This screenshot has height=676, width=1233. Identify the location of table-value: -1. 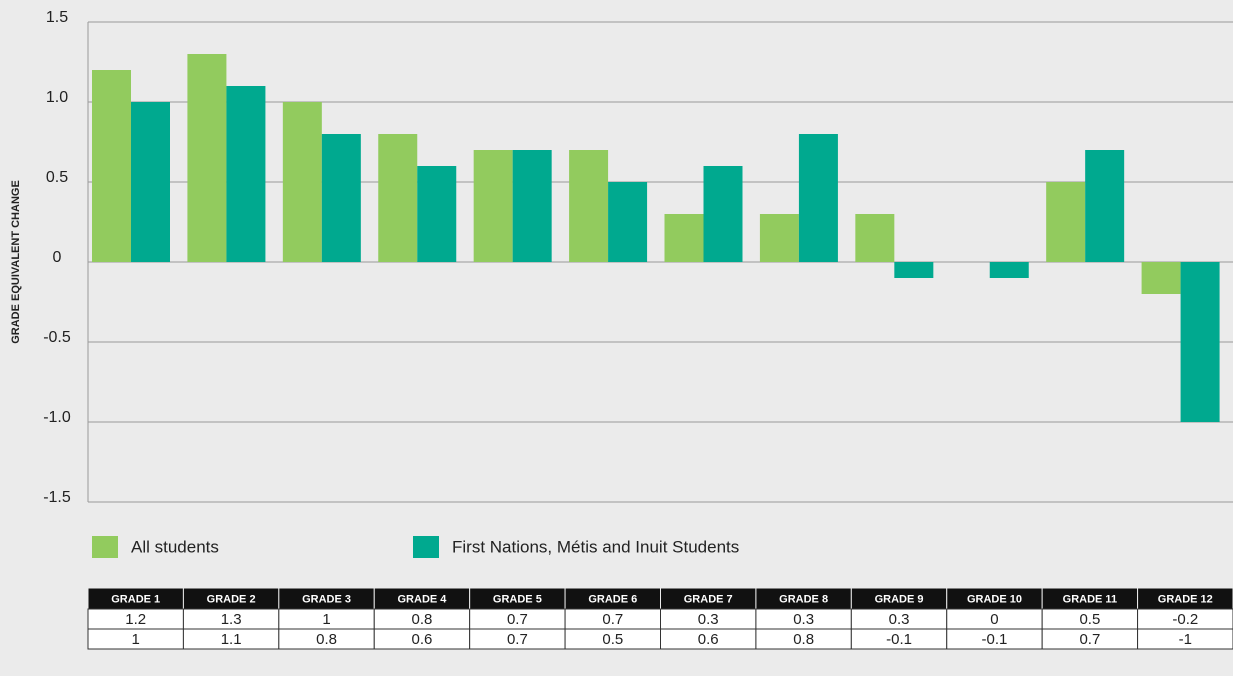
(1185, 639).